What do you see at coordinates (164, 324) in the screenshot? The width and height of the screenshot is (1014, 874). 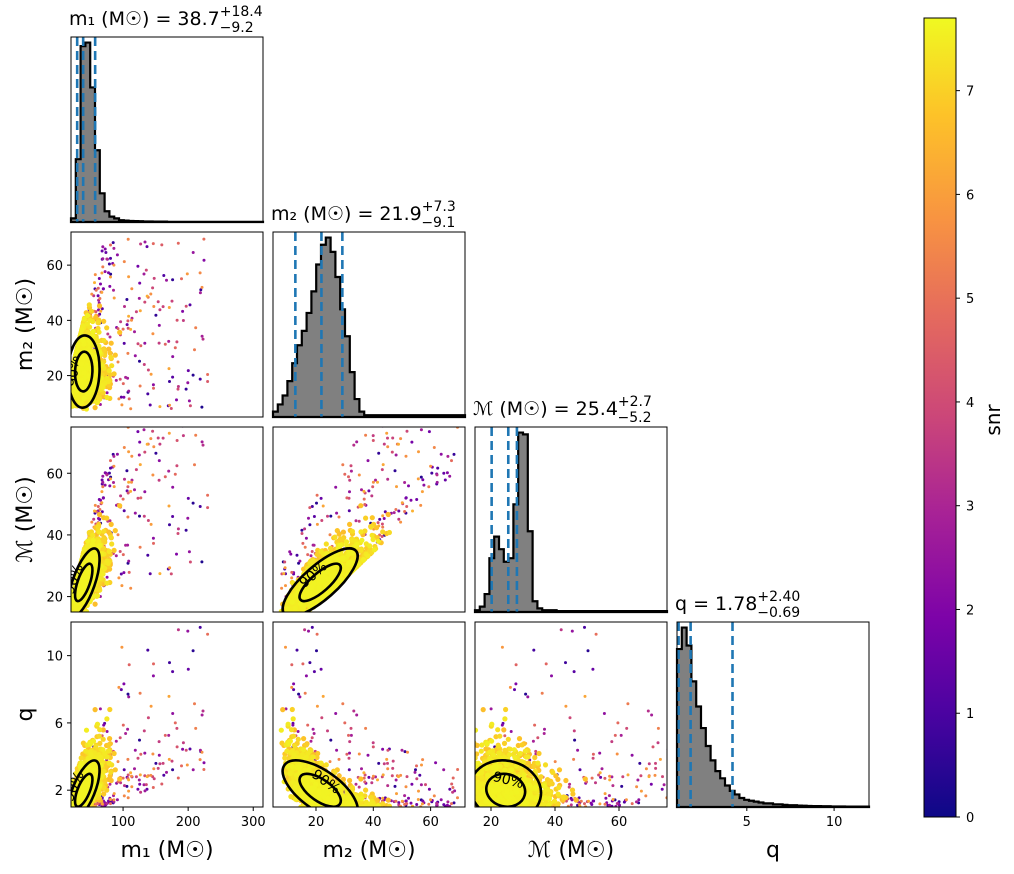 I see `scatter-panel-m1-m2: 90%` at bounding box center [164, 324].